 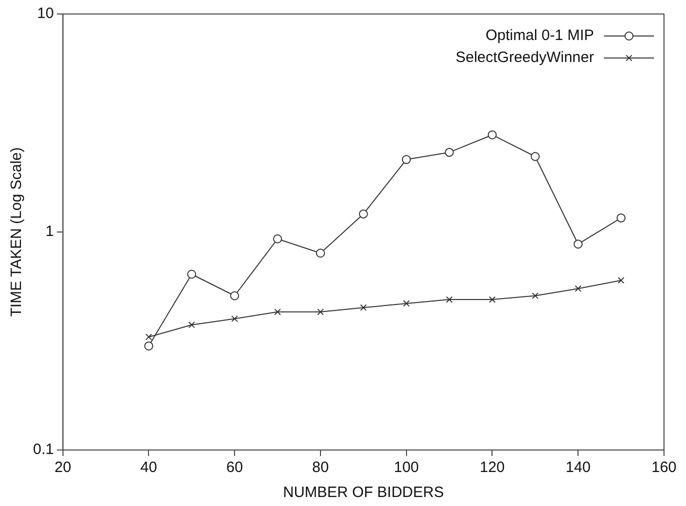 What do you see at coordinates (63, 467) in the screenshot?
I see `x-tick-label: 20` at bounding box center [63, 467].